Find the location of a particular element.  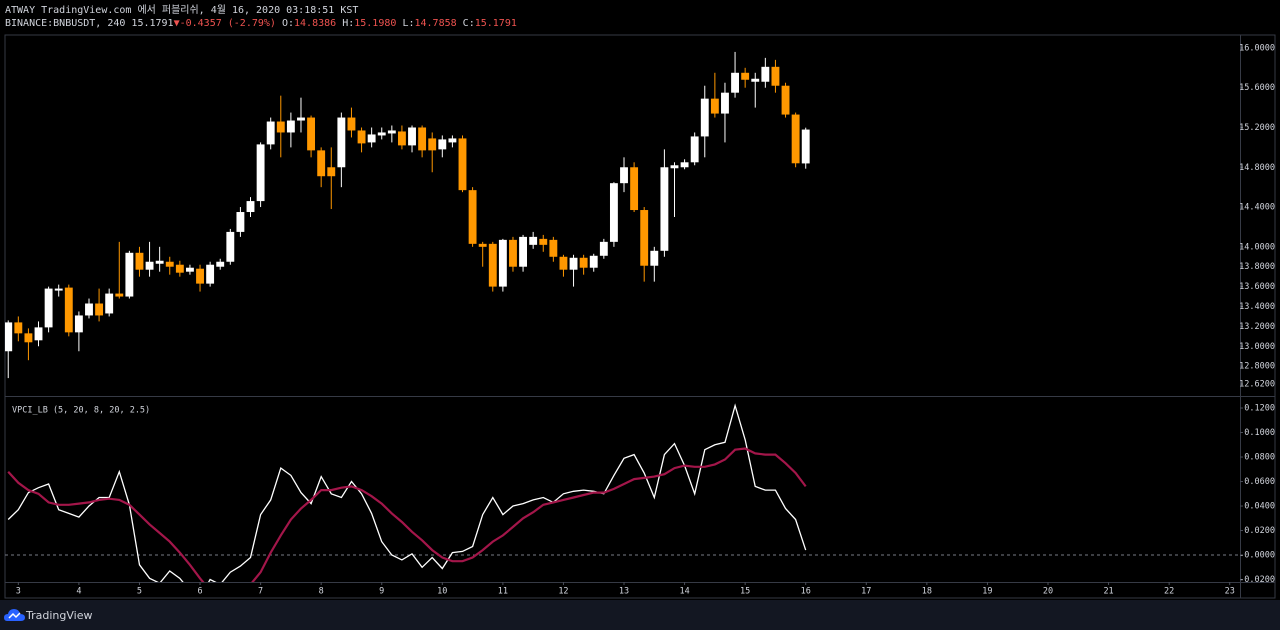

x-tick-label: 15 is located at coordinates (745, 592).